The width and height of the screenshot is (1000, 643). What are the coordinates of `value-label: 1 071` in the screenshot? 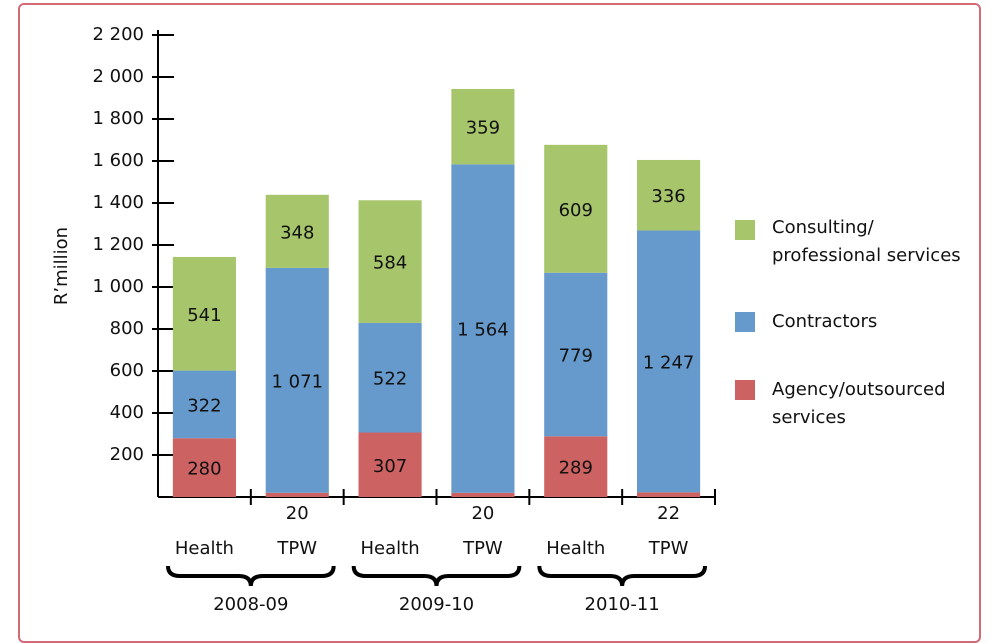 It's located at (297, 381).